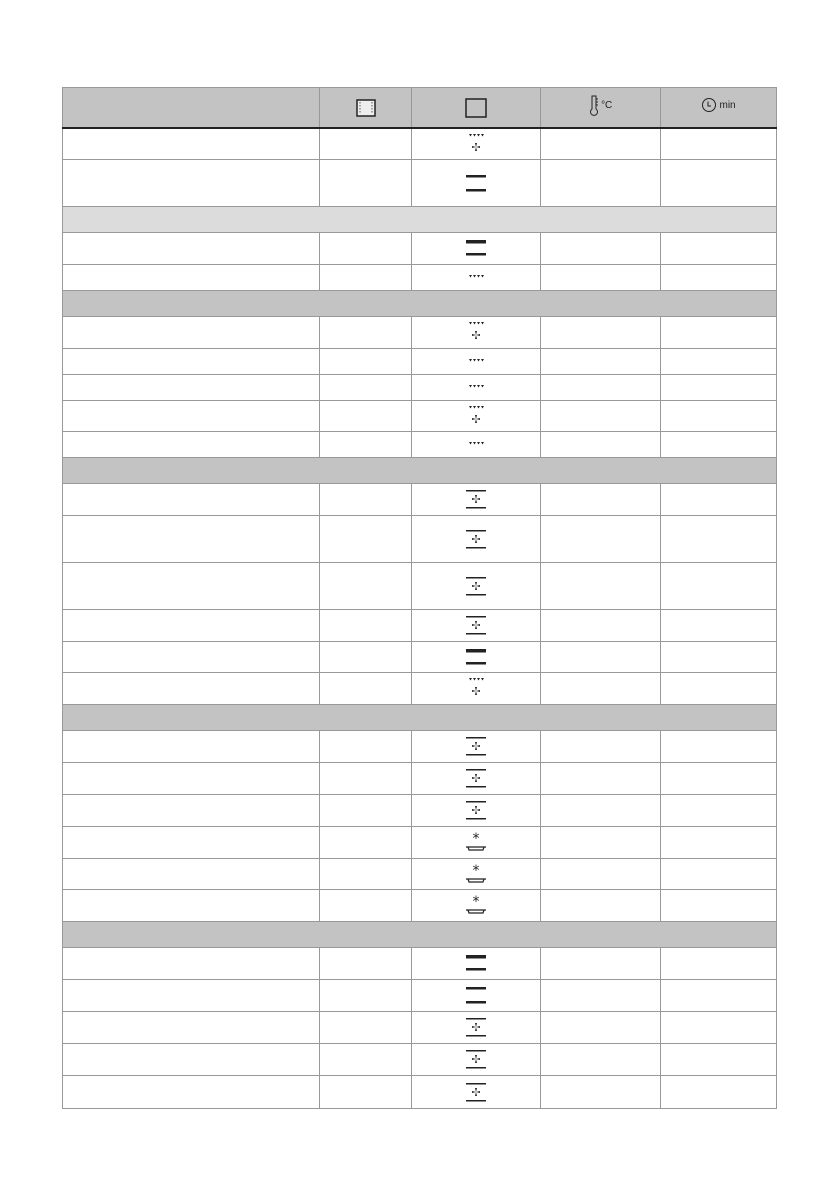 This screenshot has height=1191, width=839. I want to click on section-cell, so click(419, 934).